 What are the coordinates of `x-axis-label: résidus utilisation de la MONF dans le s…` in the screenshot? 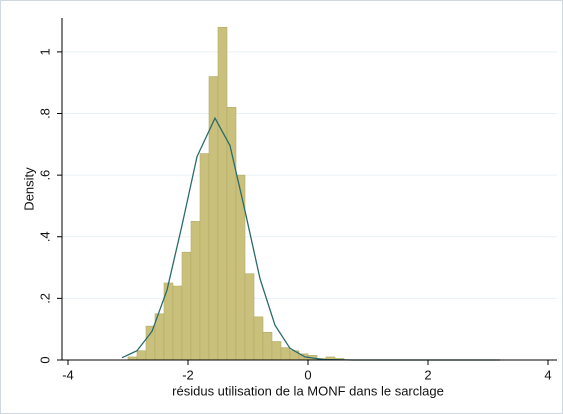 It's located at (308, 390).